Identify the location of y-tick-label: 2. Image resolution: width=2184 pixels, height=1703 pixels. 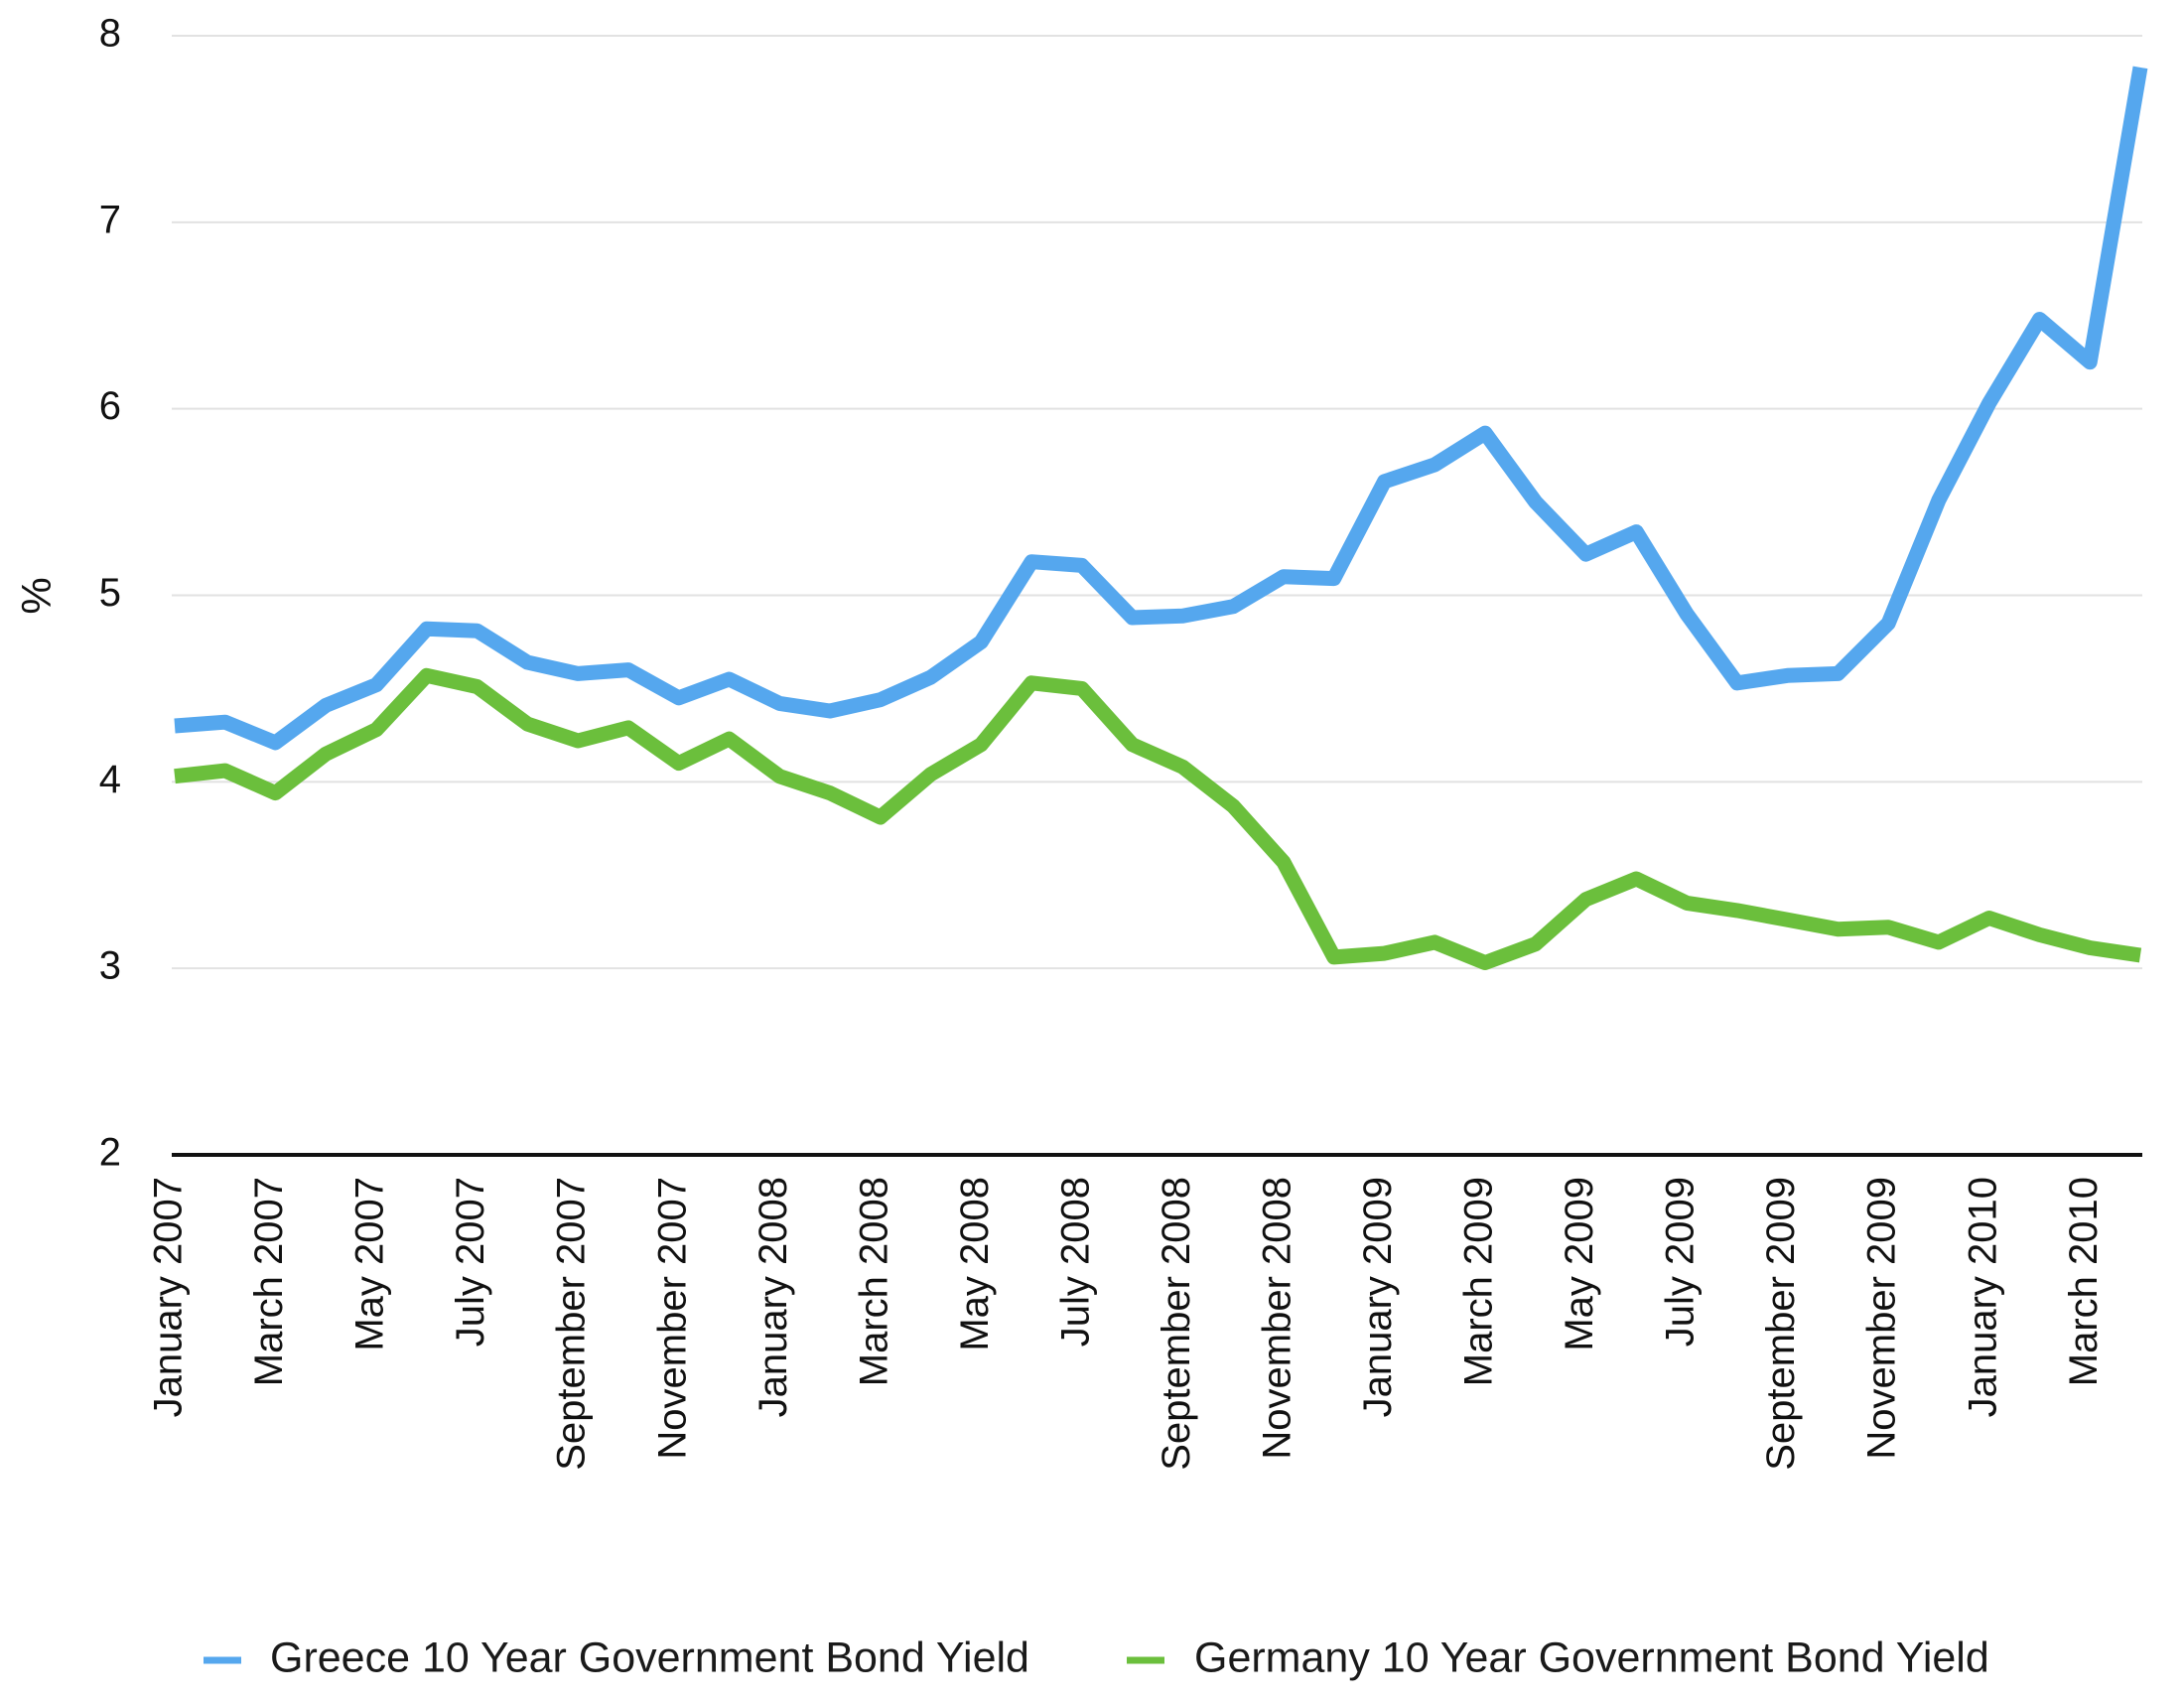
(110, 1153).